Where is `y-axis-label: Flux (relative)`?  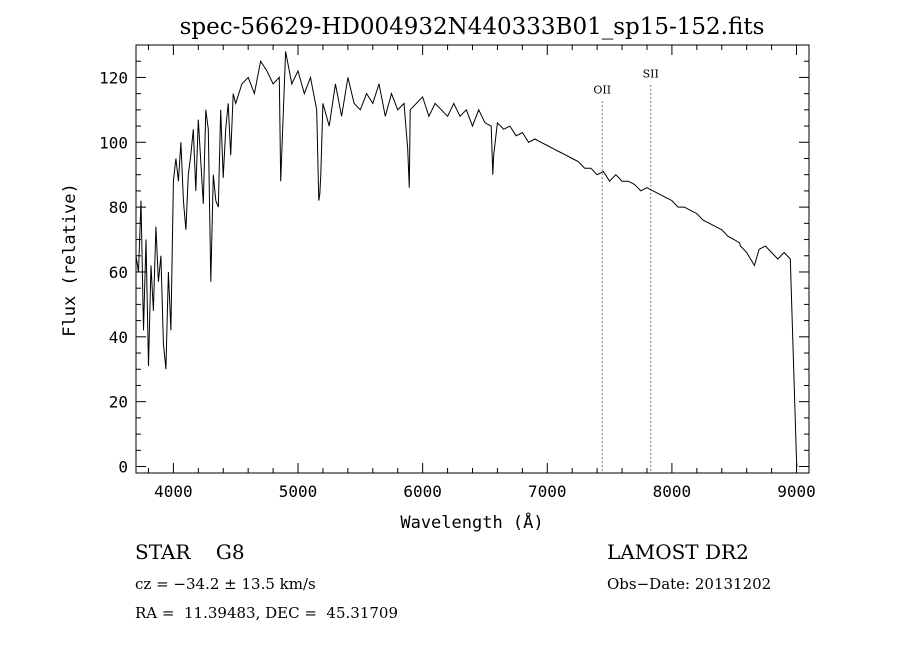 y-axis-label: Flux (relative) is located at coordinates (70, 260).